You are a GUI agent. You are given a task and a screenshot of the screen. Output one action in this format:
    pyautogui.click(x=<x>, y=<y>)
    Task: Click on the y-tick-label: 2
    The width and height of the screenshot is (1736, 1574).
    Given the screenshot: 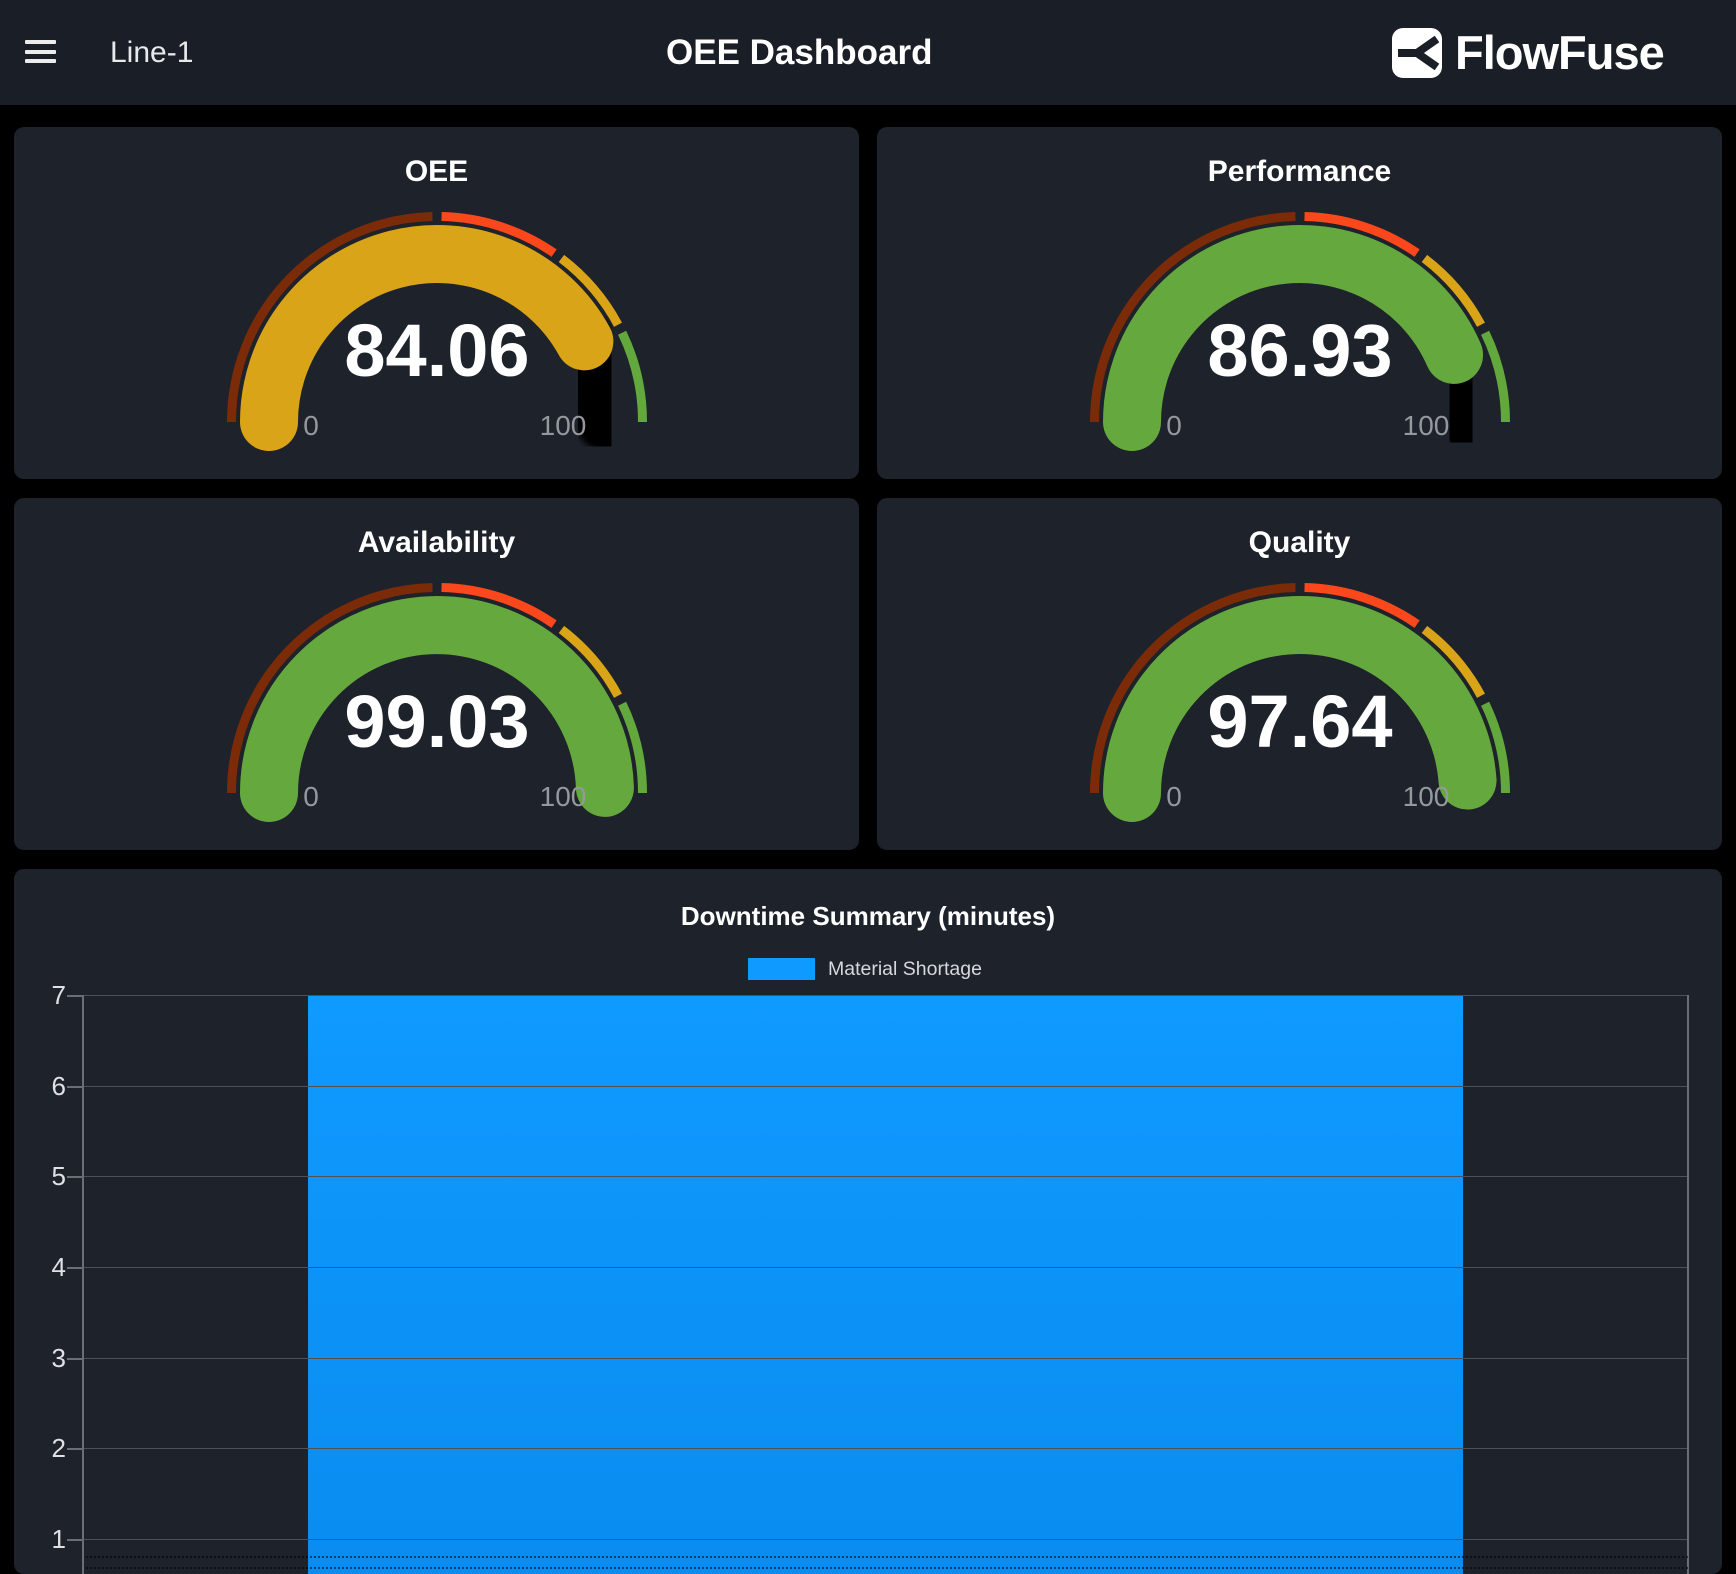 What is the action you would take?
    pyautogui.click(x=58, y=1448)
    